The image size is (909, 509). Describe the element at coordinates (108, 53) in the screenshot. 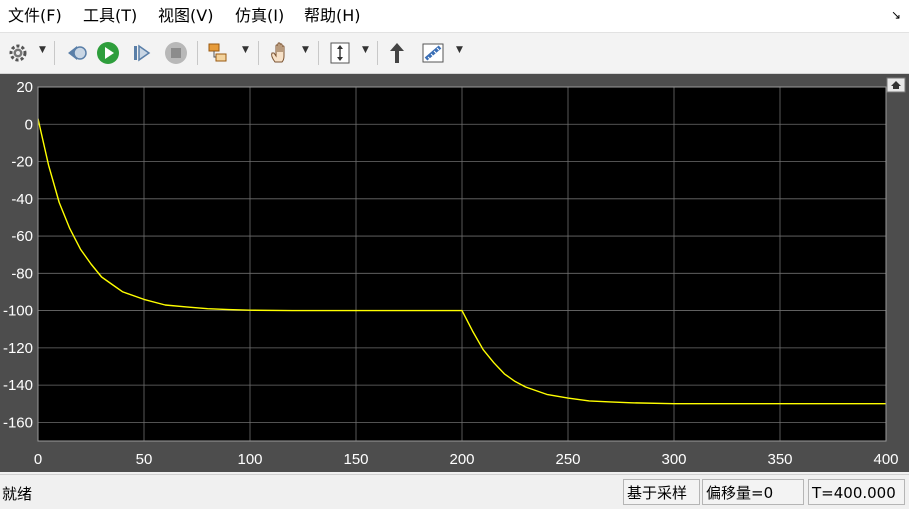

I see `run-icon` at that location.